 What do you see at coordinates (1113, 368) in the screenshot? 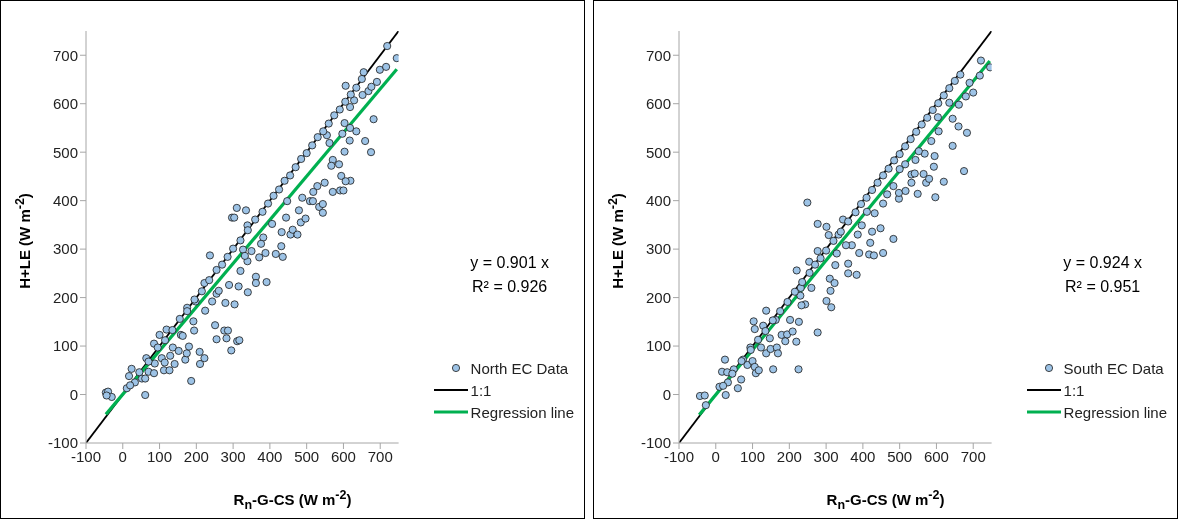
I see `legend-label: South EC Data` at bounding box center [1113, 368].